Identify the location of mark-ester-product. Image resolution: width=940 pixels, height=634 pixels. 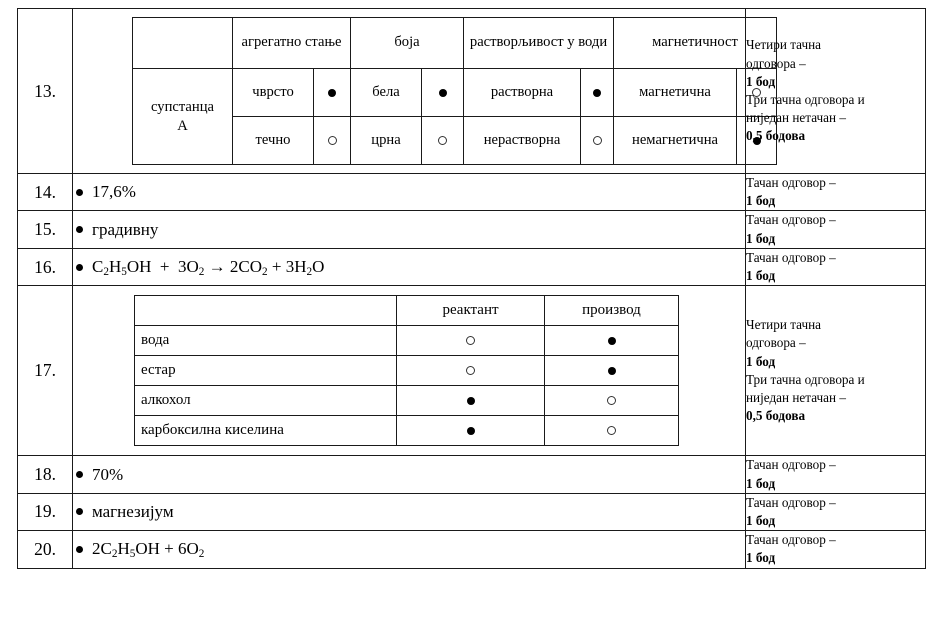
(611, 371).